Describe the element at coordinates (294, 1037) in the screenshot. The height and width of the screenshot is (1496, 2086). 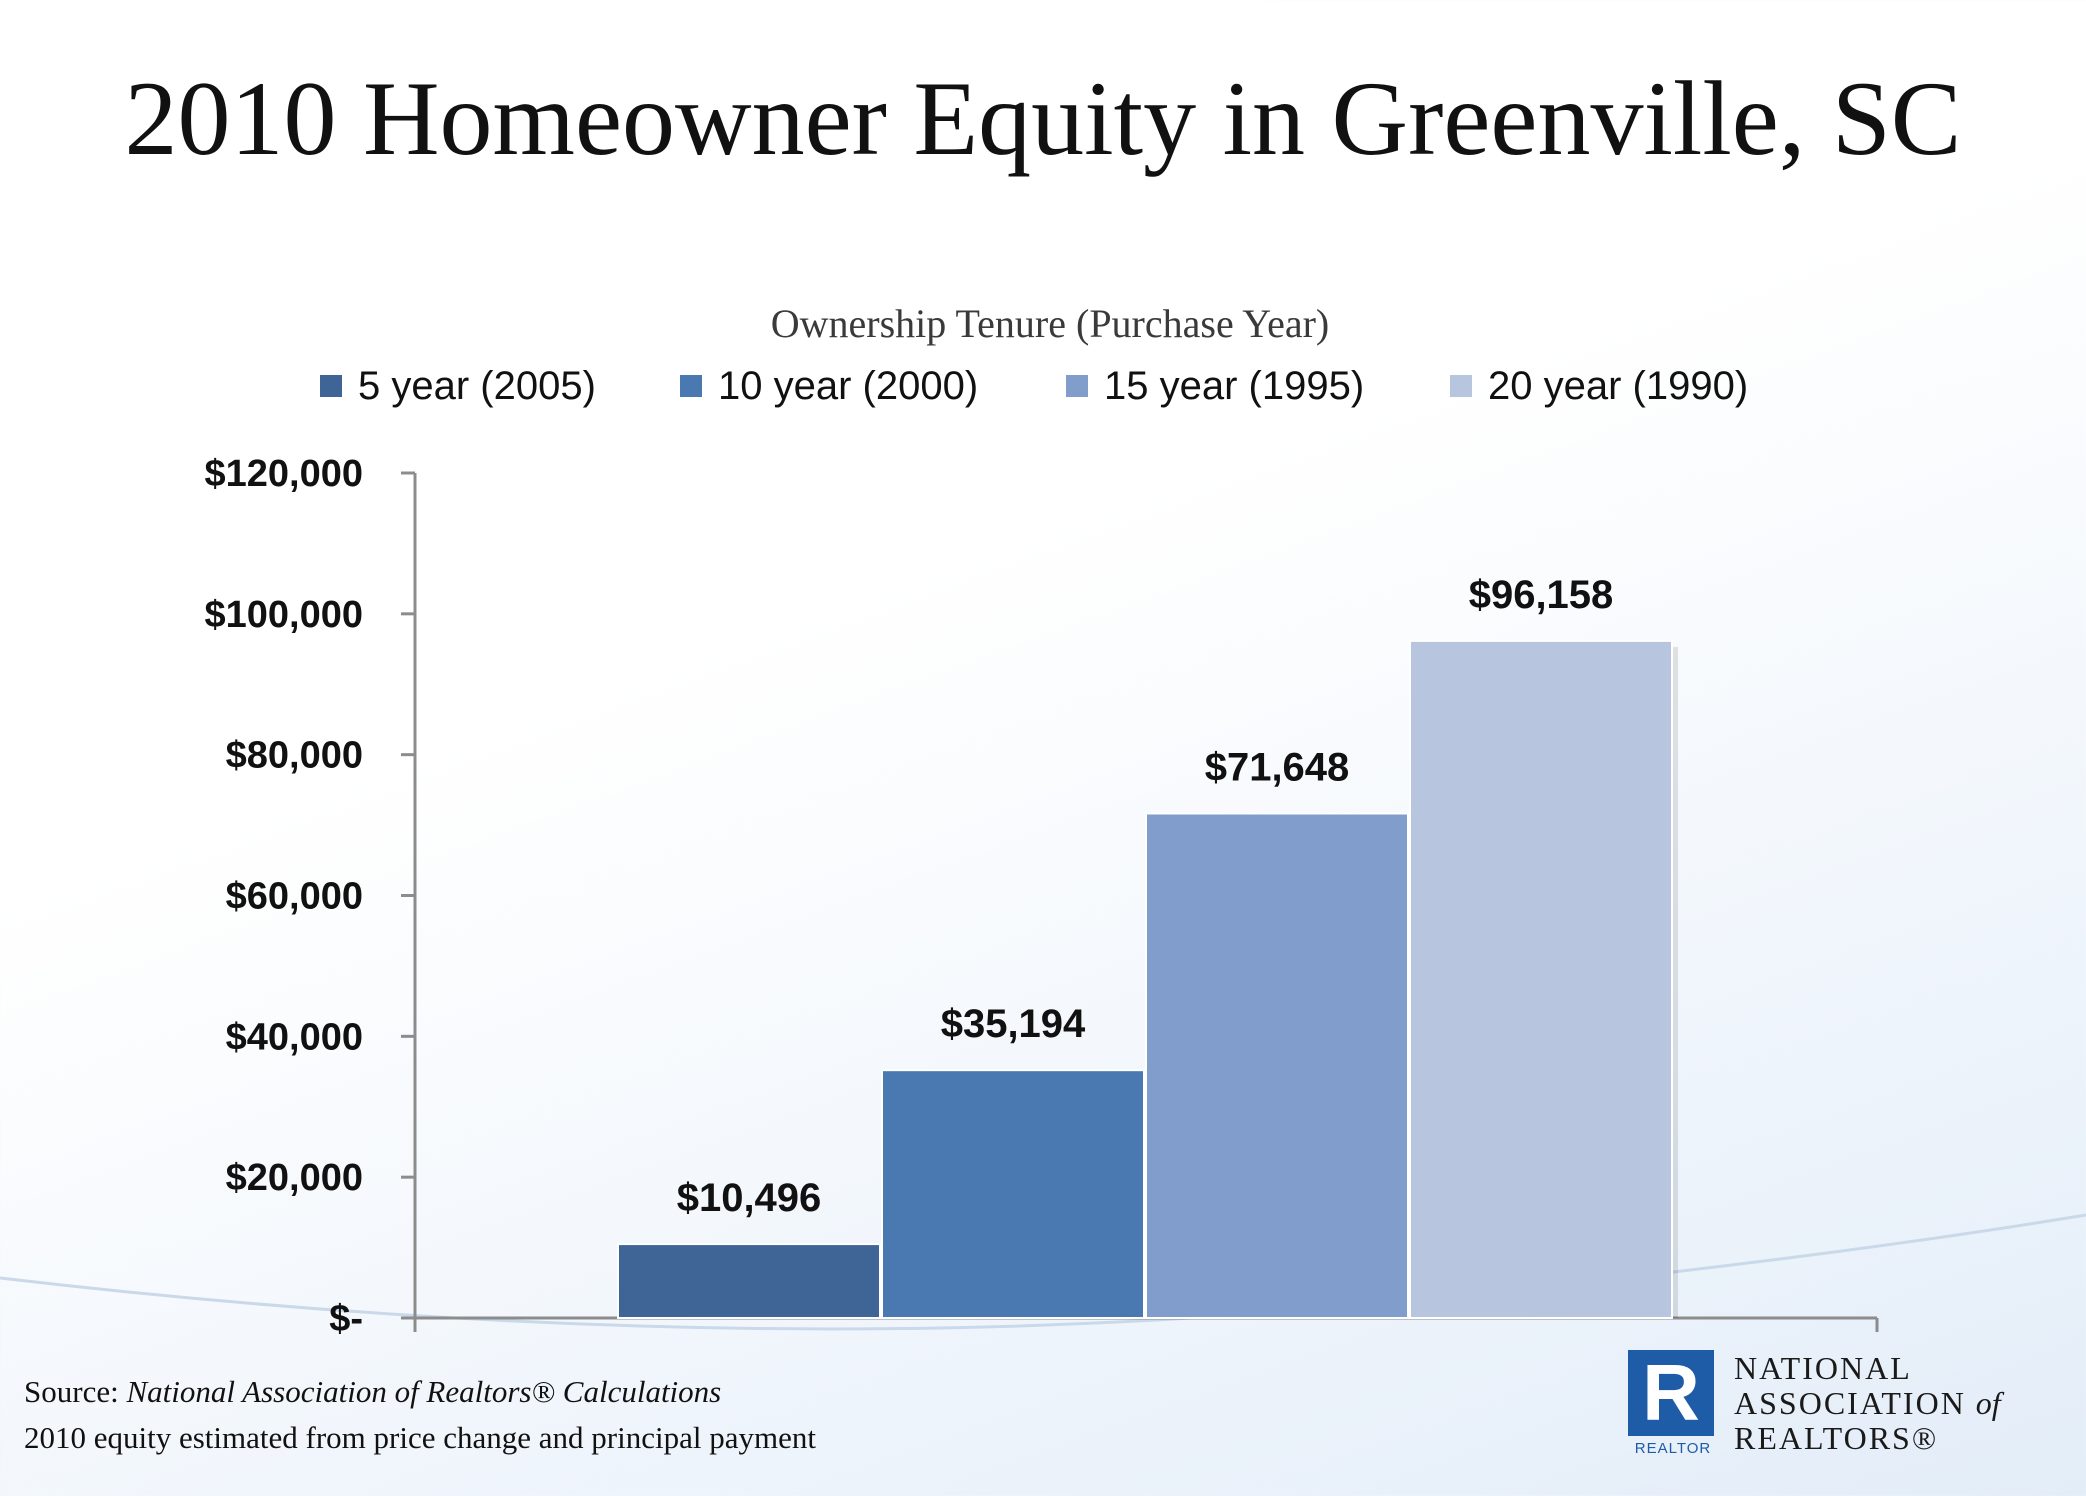
I see `y-tick-label: $40,000` at that location.